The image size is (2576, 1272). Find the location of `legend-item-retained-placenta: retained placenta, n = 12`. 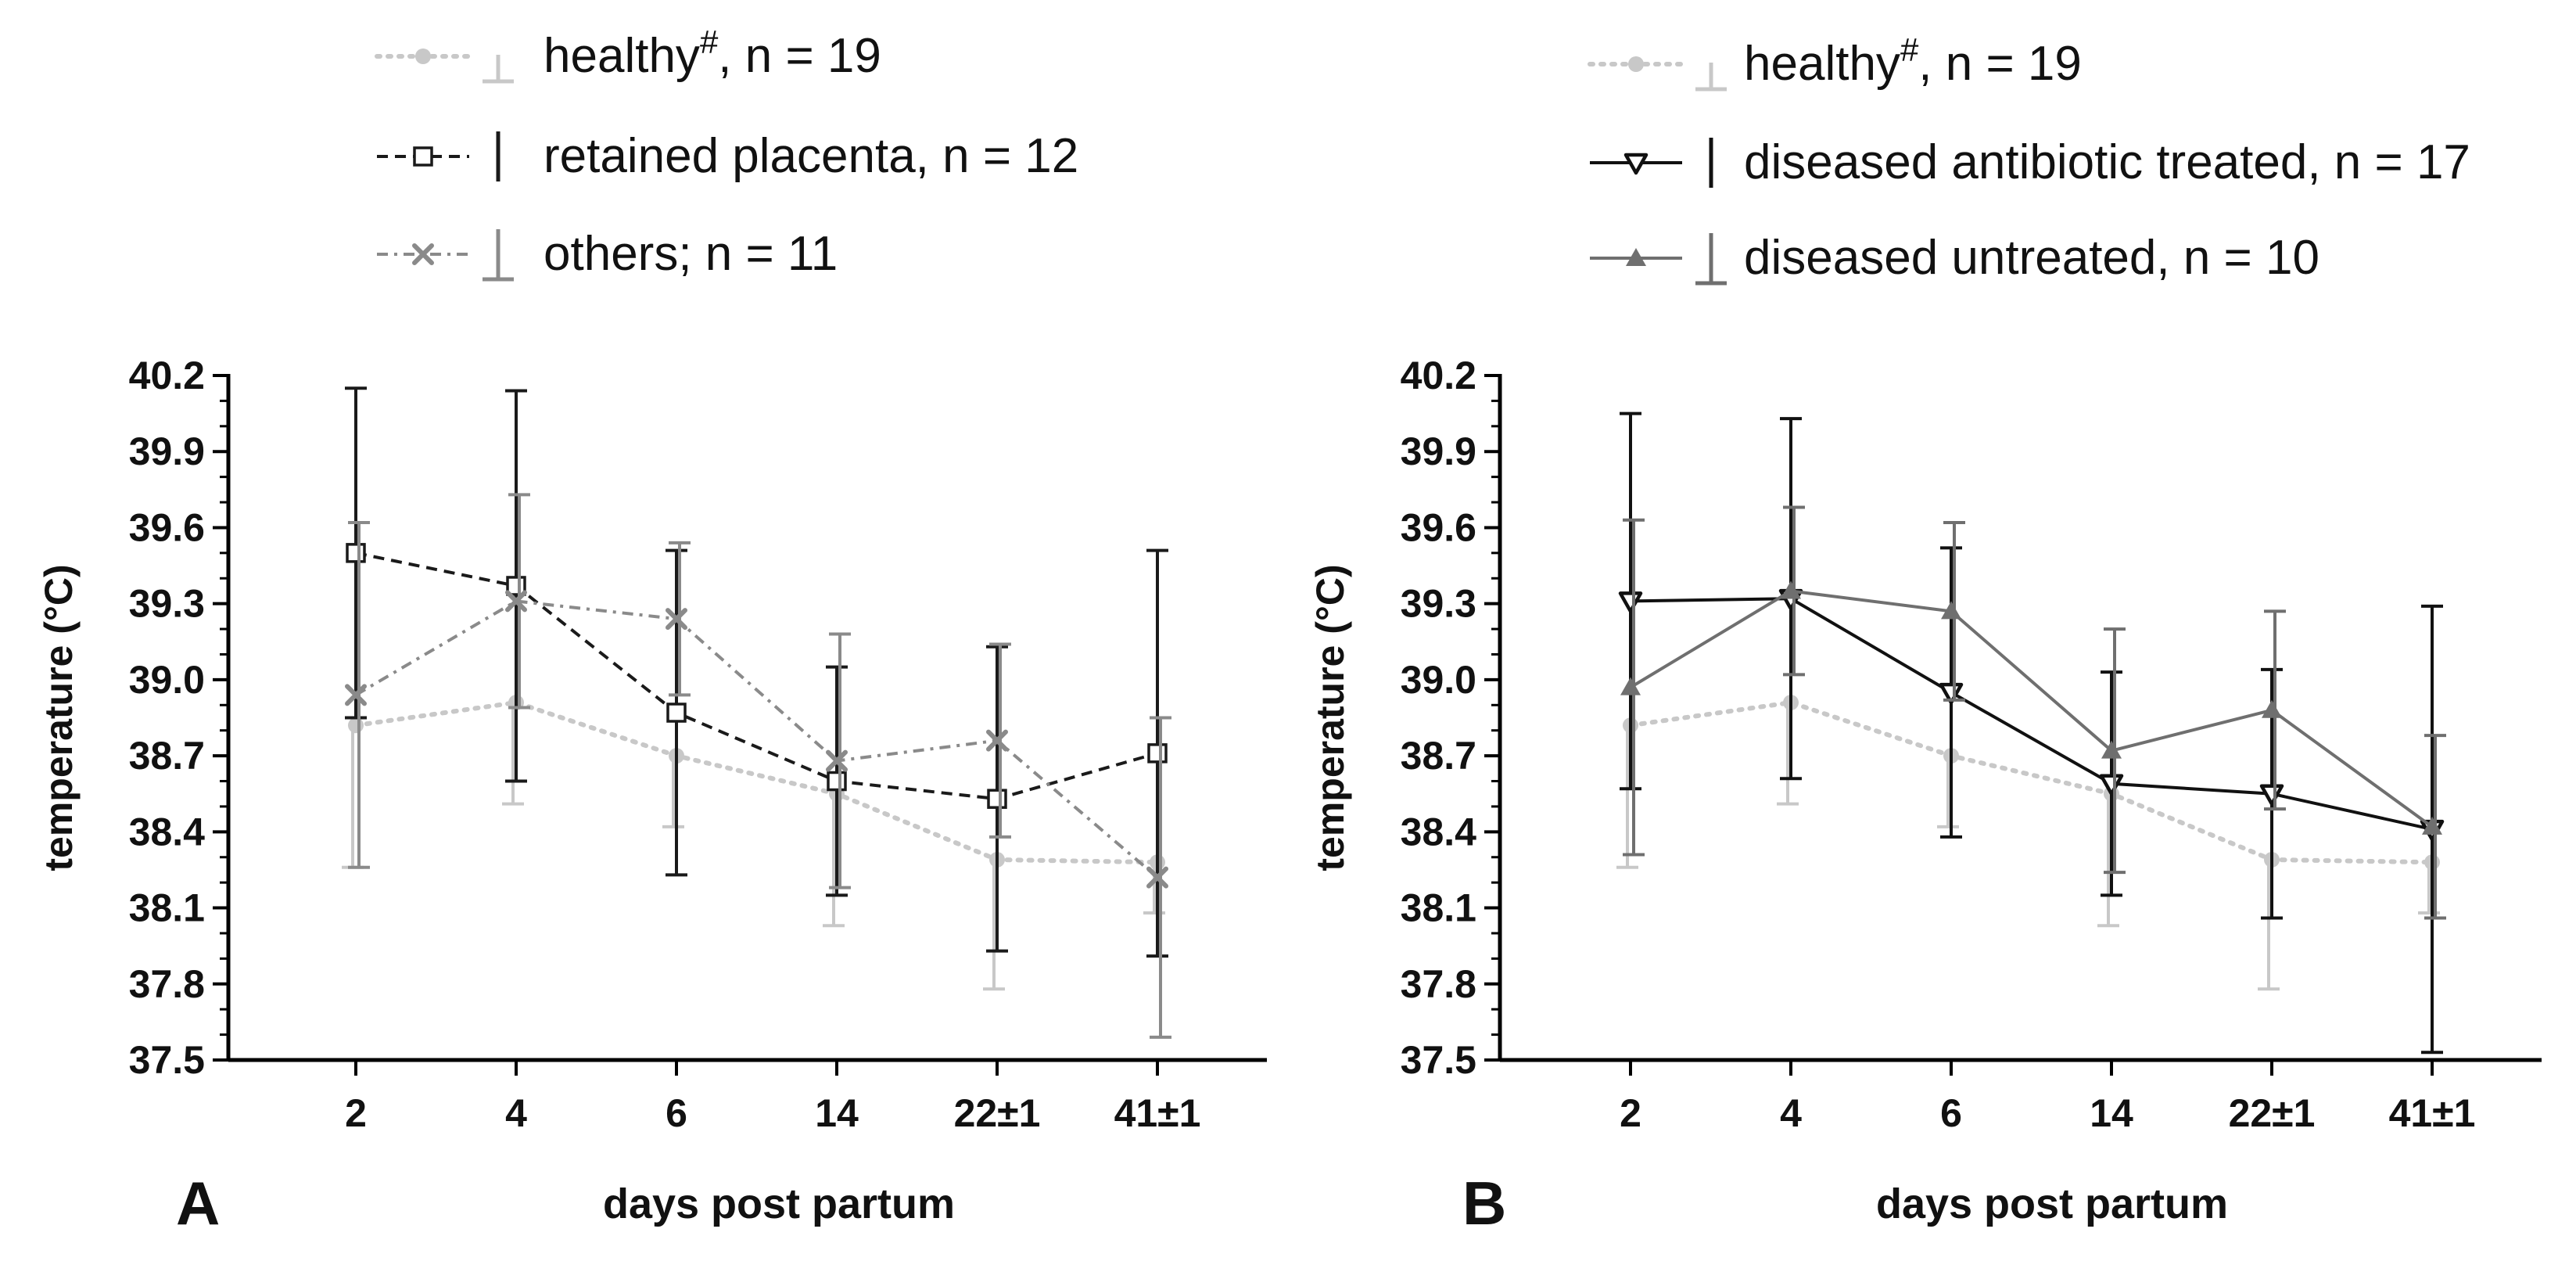

legend-item-retained-placenta: retained placenta, n = 12 is located at coordinates (727, 156).